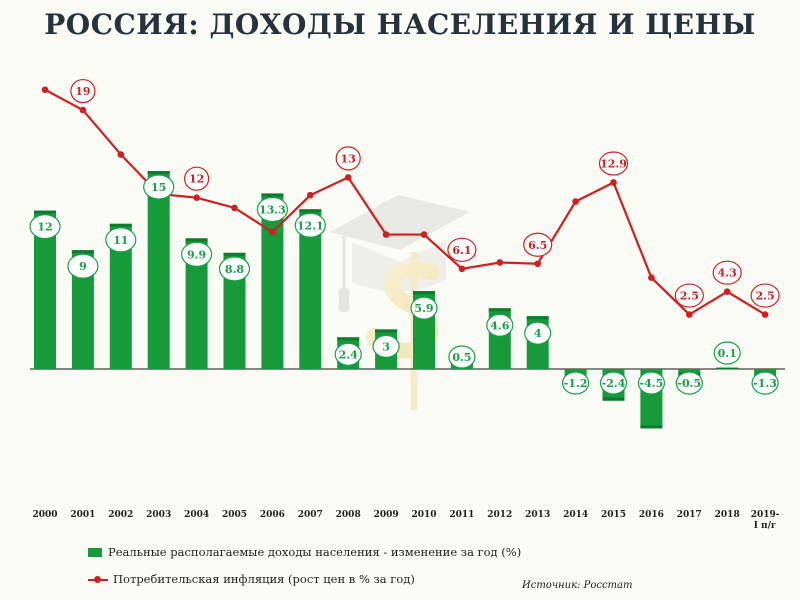  Describe the element at coordinates (272, 195) in the screenshot. I see `bar-edge-2006` at that location.